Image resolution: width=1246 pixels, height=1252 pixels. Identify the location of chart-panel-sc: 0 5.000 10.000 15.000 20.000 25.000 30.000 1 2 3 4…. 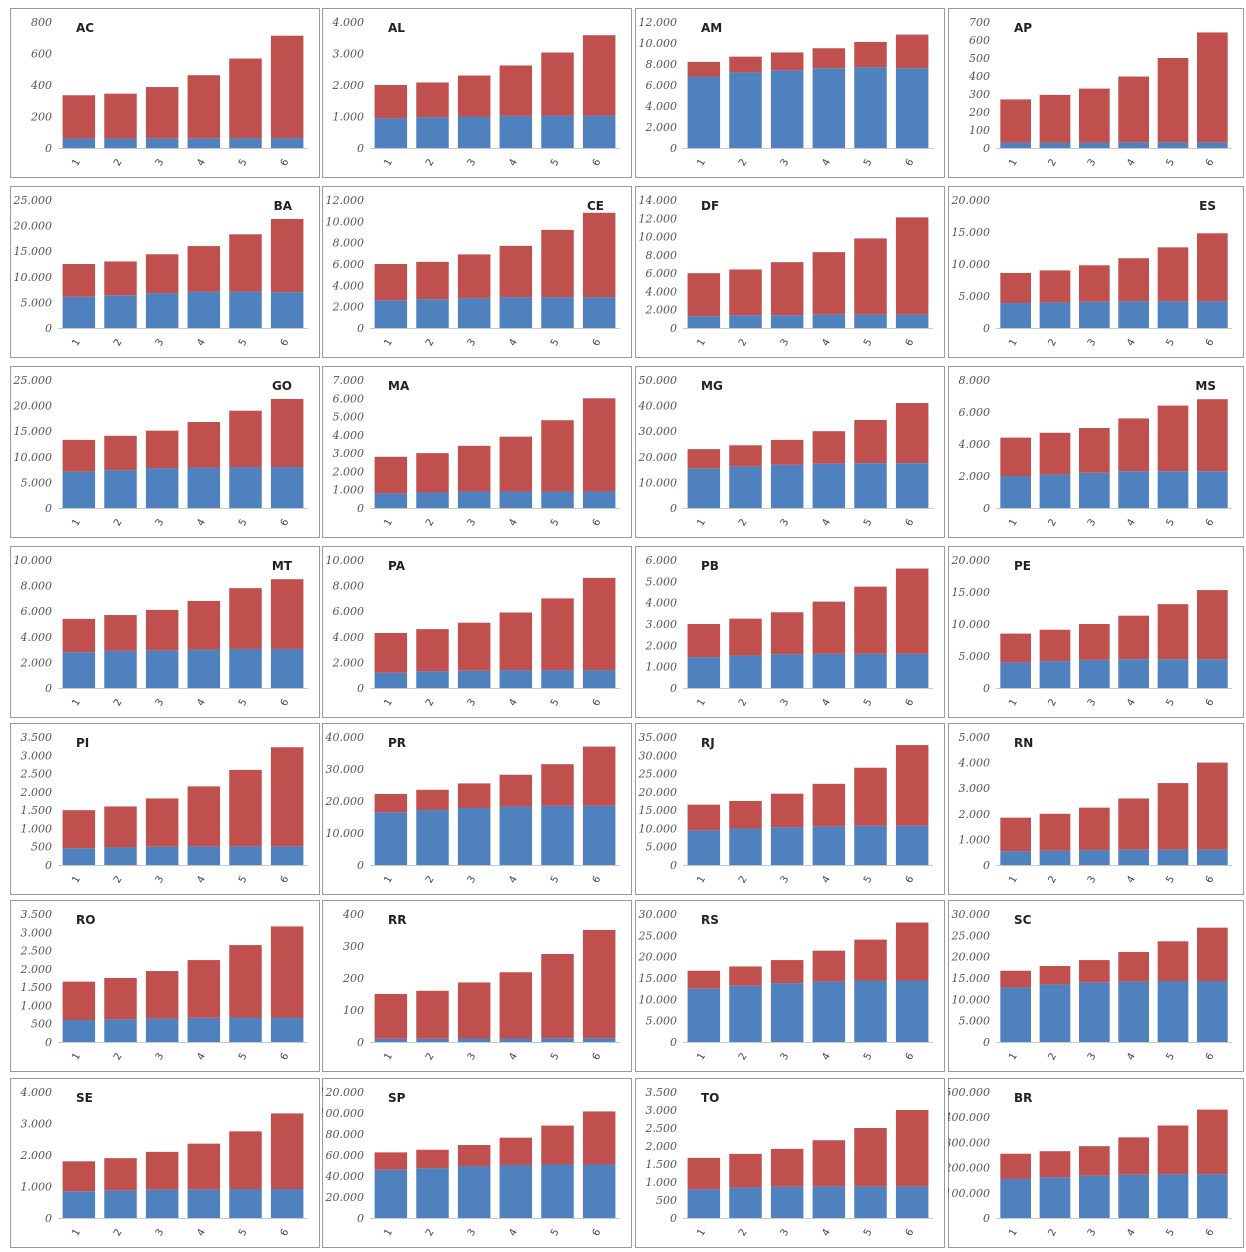
(1096, 986).